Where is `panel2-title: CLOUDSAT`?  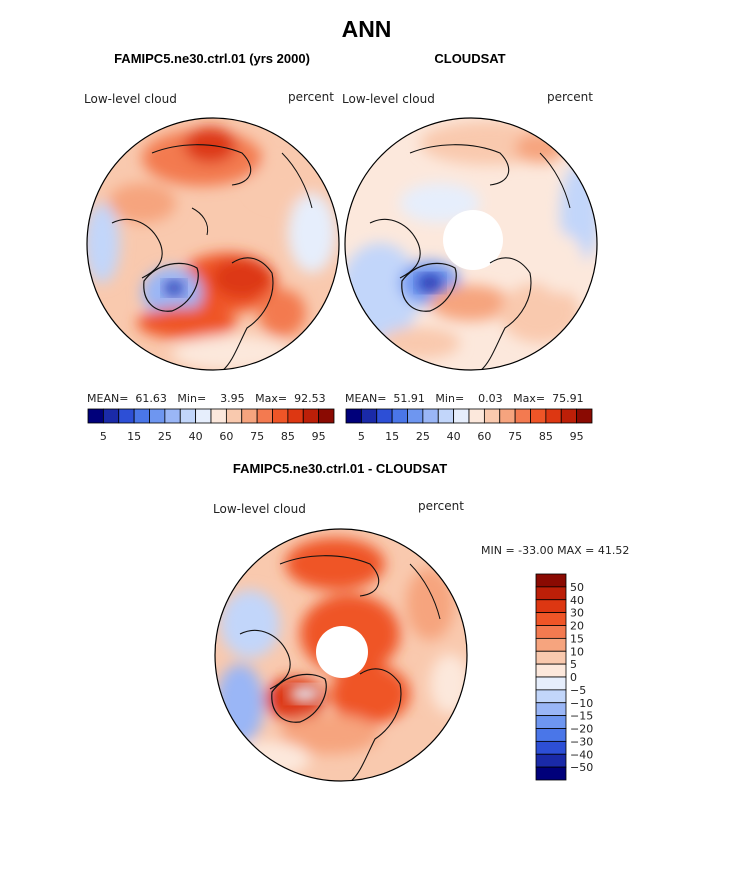 panel2-title: CLOUDSAT is located at coordinates (470, 58).